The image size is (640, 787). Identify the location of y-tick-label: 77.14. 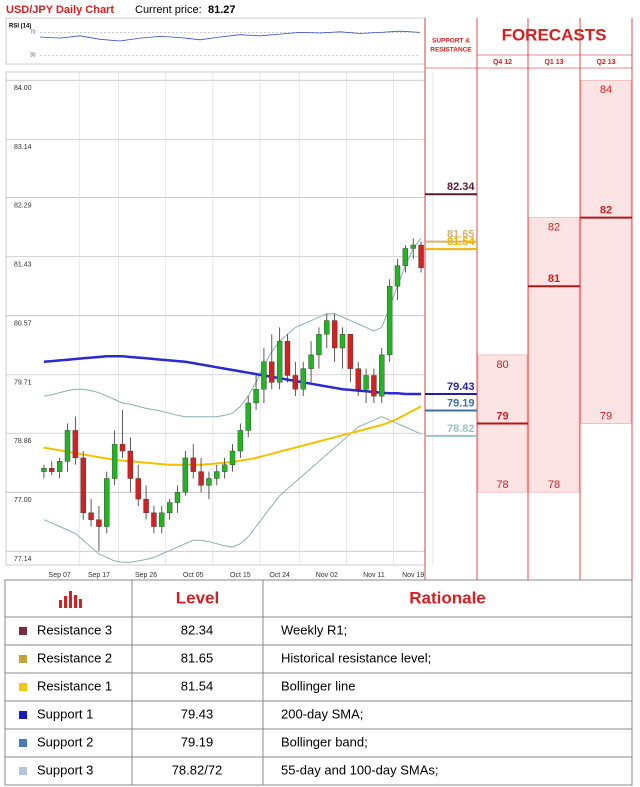
(23, 559).